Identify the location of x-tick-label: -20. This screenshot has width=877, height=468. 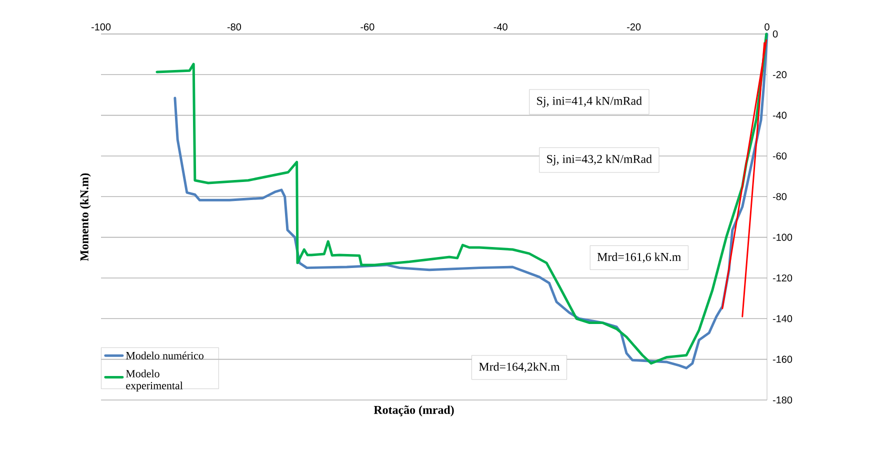
(634, 26).